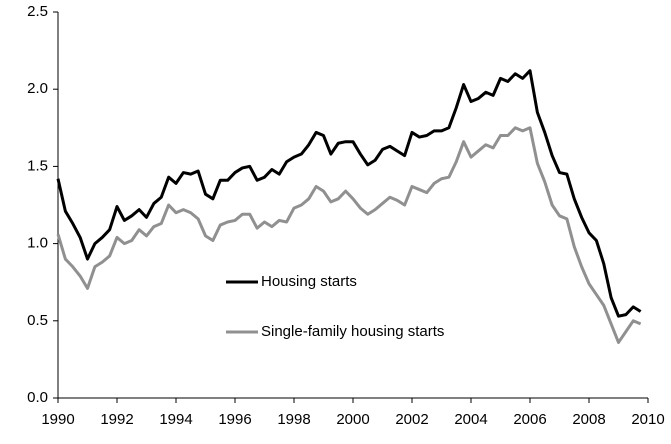 The width and height of the screenshot is (671, 444). Describe the element at coordinates (352, 419) in the screenshot. I see `x-tick-label: 2000` at that location.